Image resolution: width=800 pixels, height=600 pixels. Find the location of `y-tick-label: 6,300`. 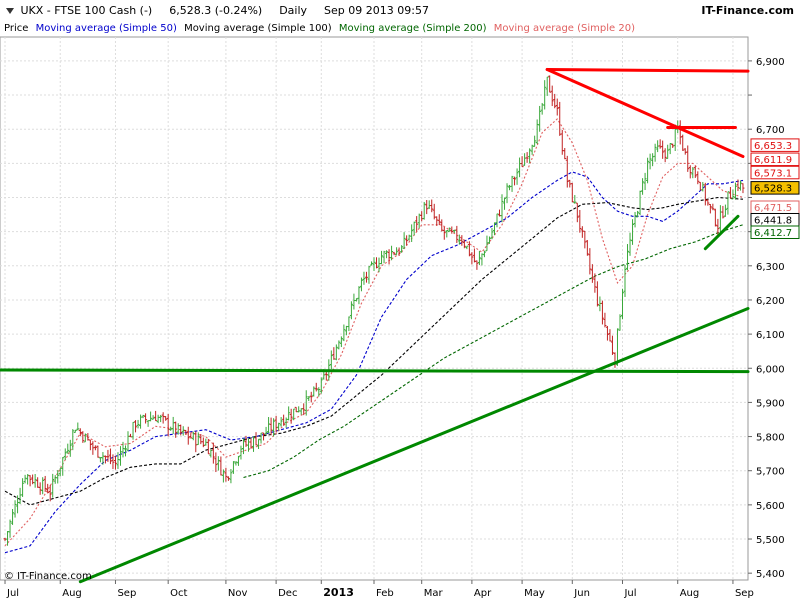

y-tick-label: 6,300 is located at coordinates (770, 267).